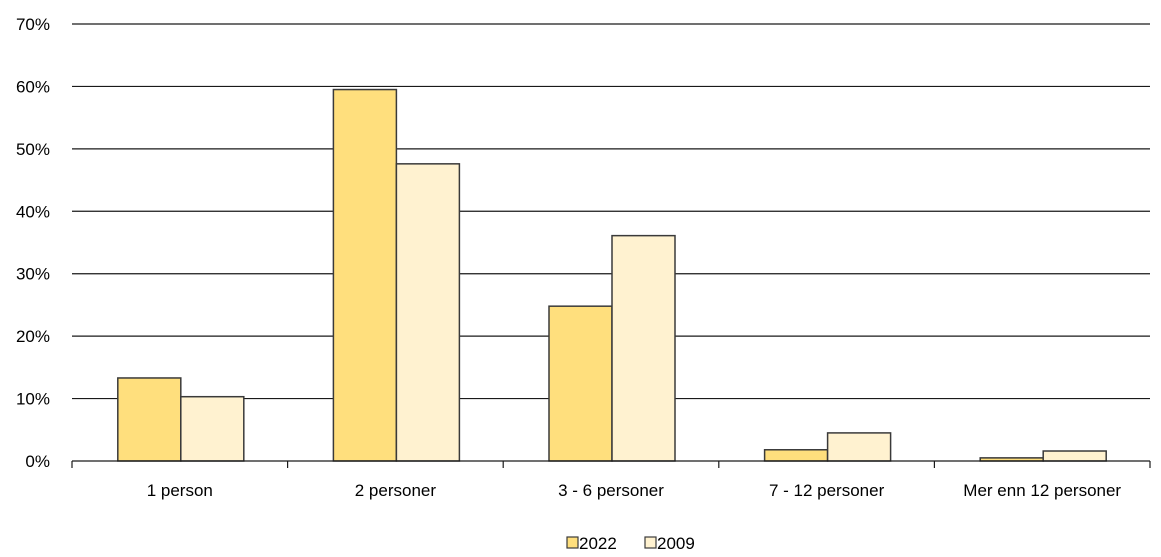 This screenshot has height=557, width=1161. I want to click on y-tick-label: 60%, so click(33, 86).